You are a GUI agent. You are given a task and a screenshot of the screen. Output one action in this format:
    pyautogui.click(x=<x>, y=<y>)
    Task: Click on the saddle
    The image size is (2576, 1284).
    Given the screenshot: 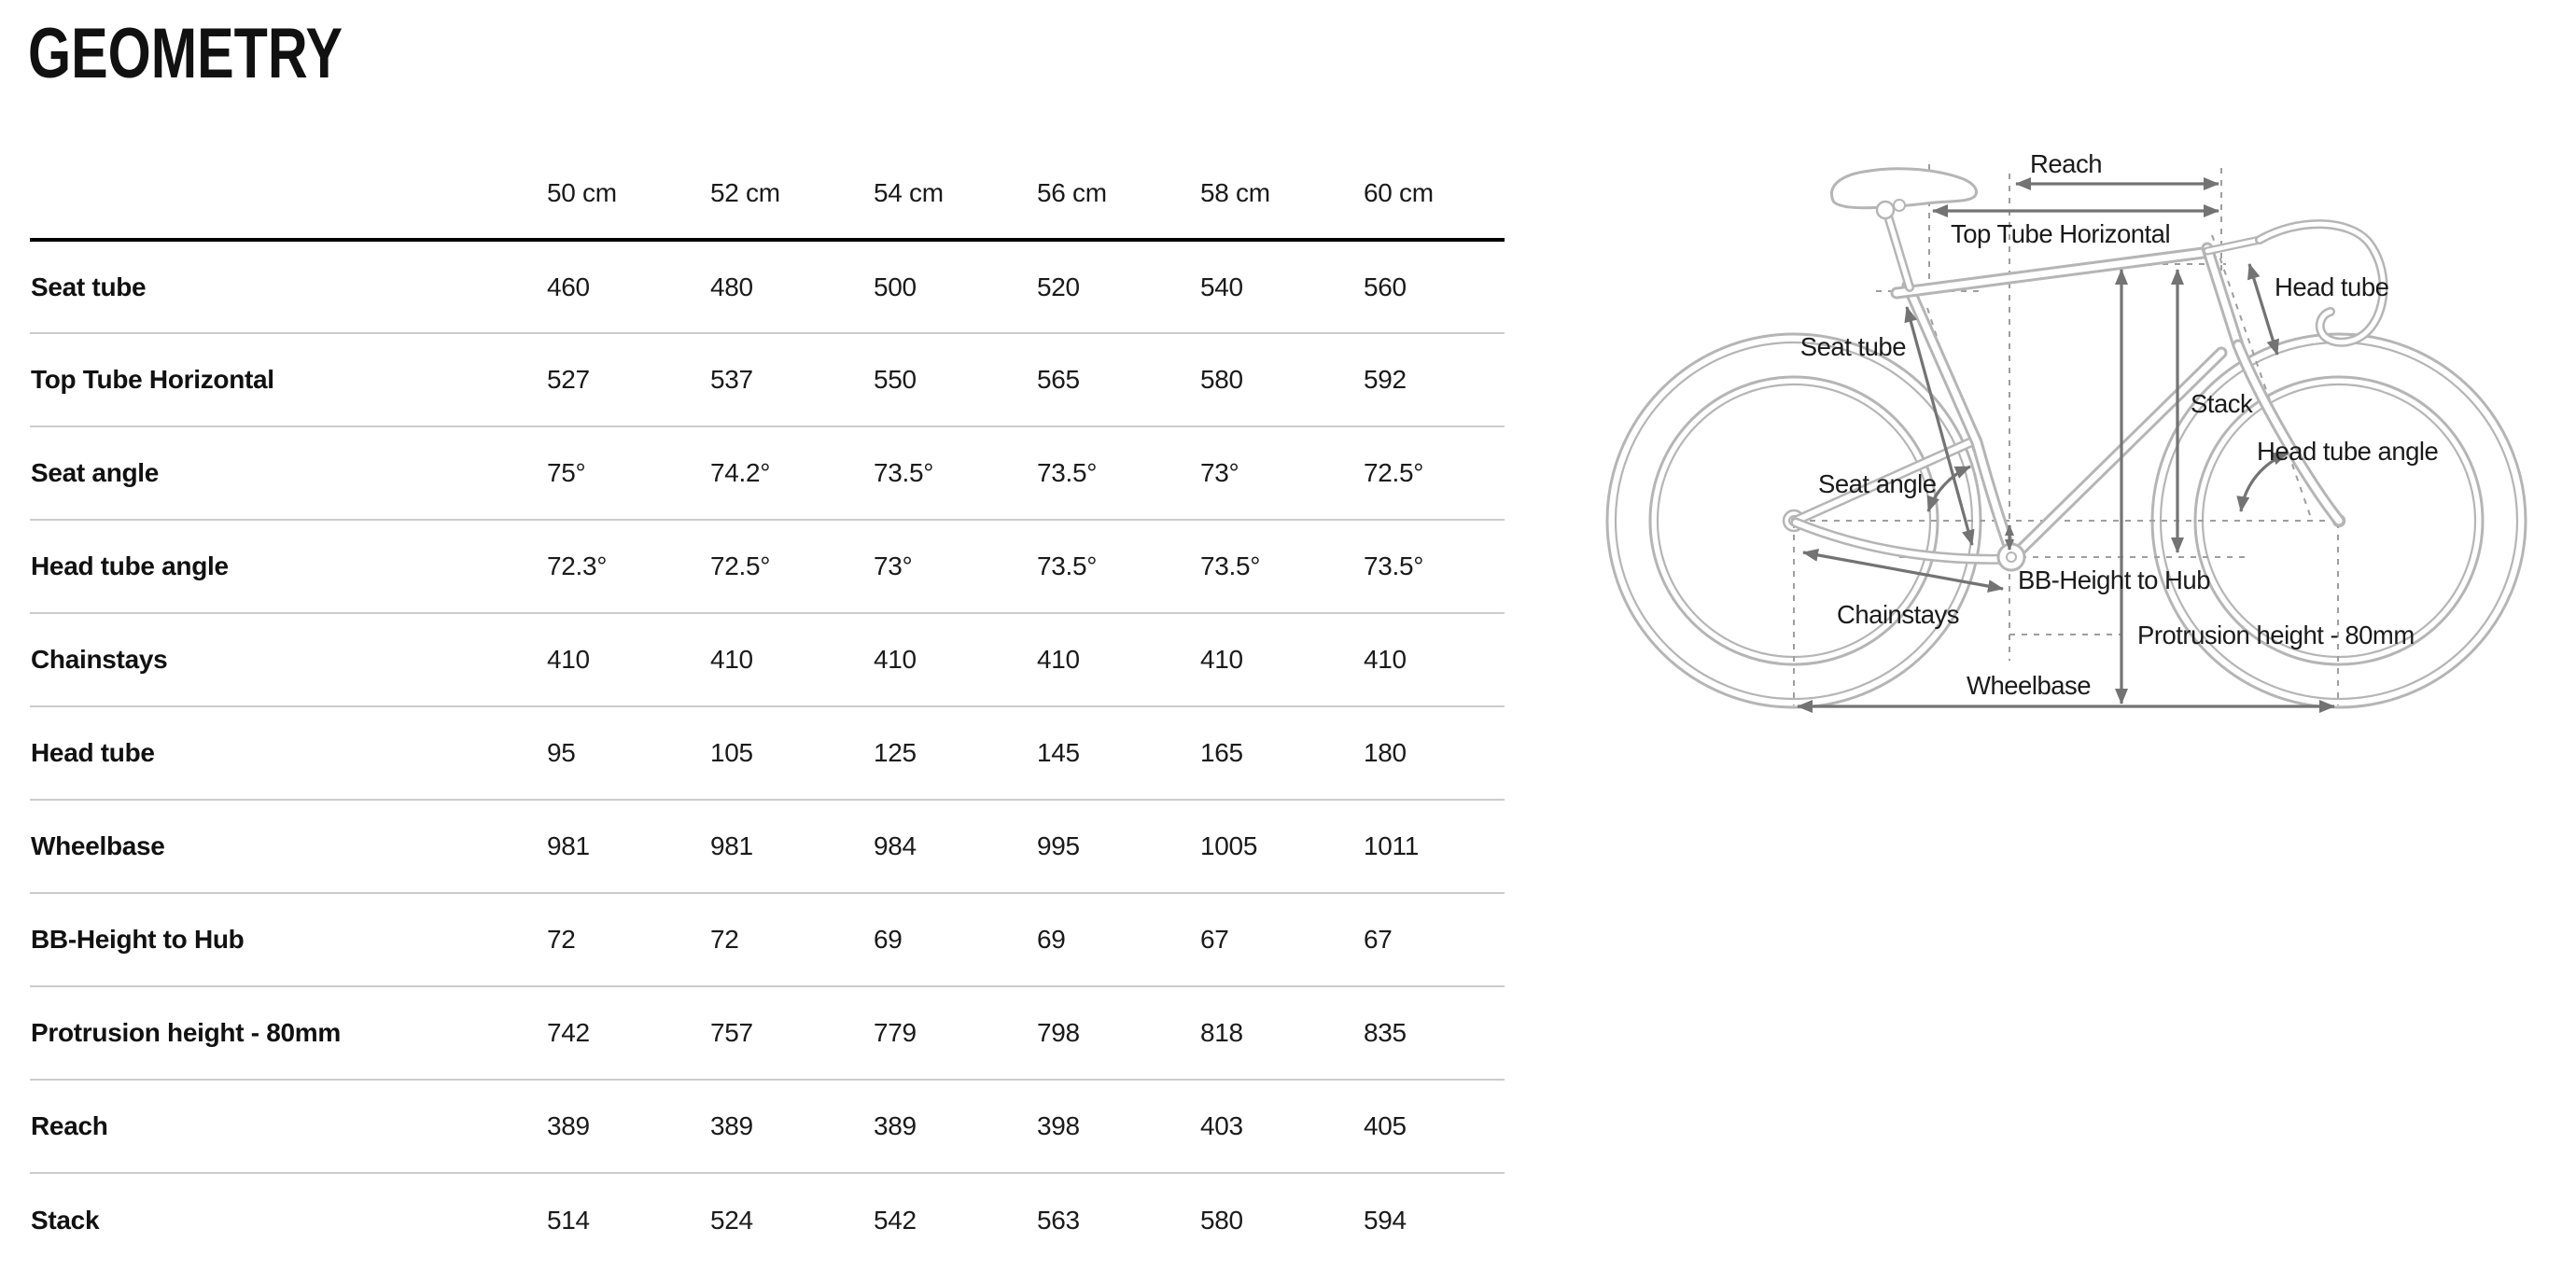 What is the action you would take?
    pyautogui.click(x=1904, y=188)
    